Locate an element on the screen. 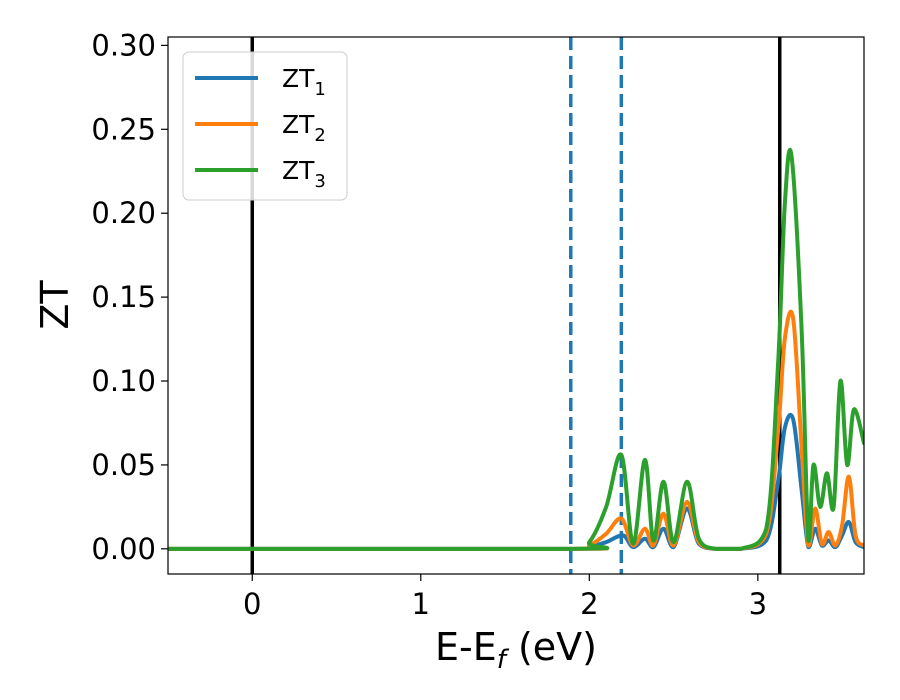 The image size is (900, 700). y-tick-label: 0.10 is located at coordinates (123, 381).